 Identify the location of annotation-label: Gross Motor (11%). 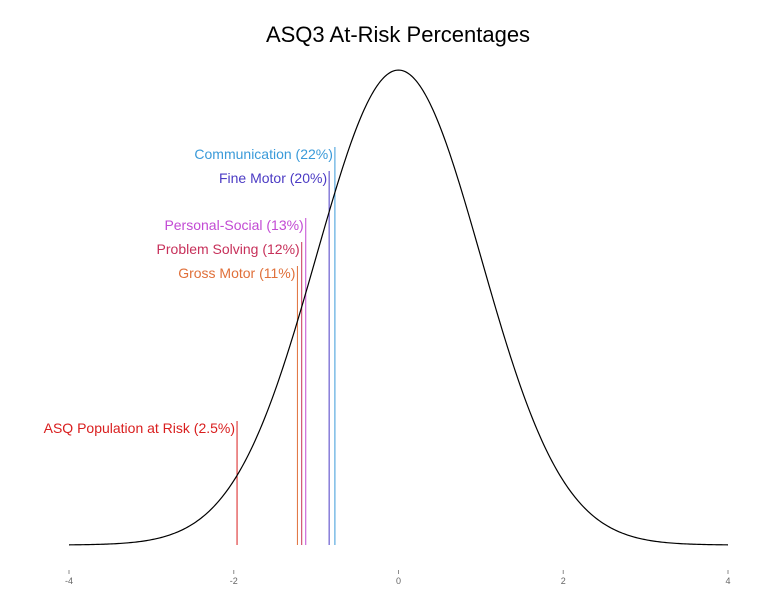
(236, 273).